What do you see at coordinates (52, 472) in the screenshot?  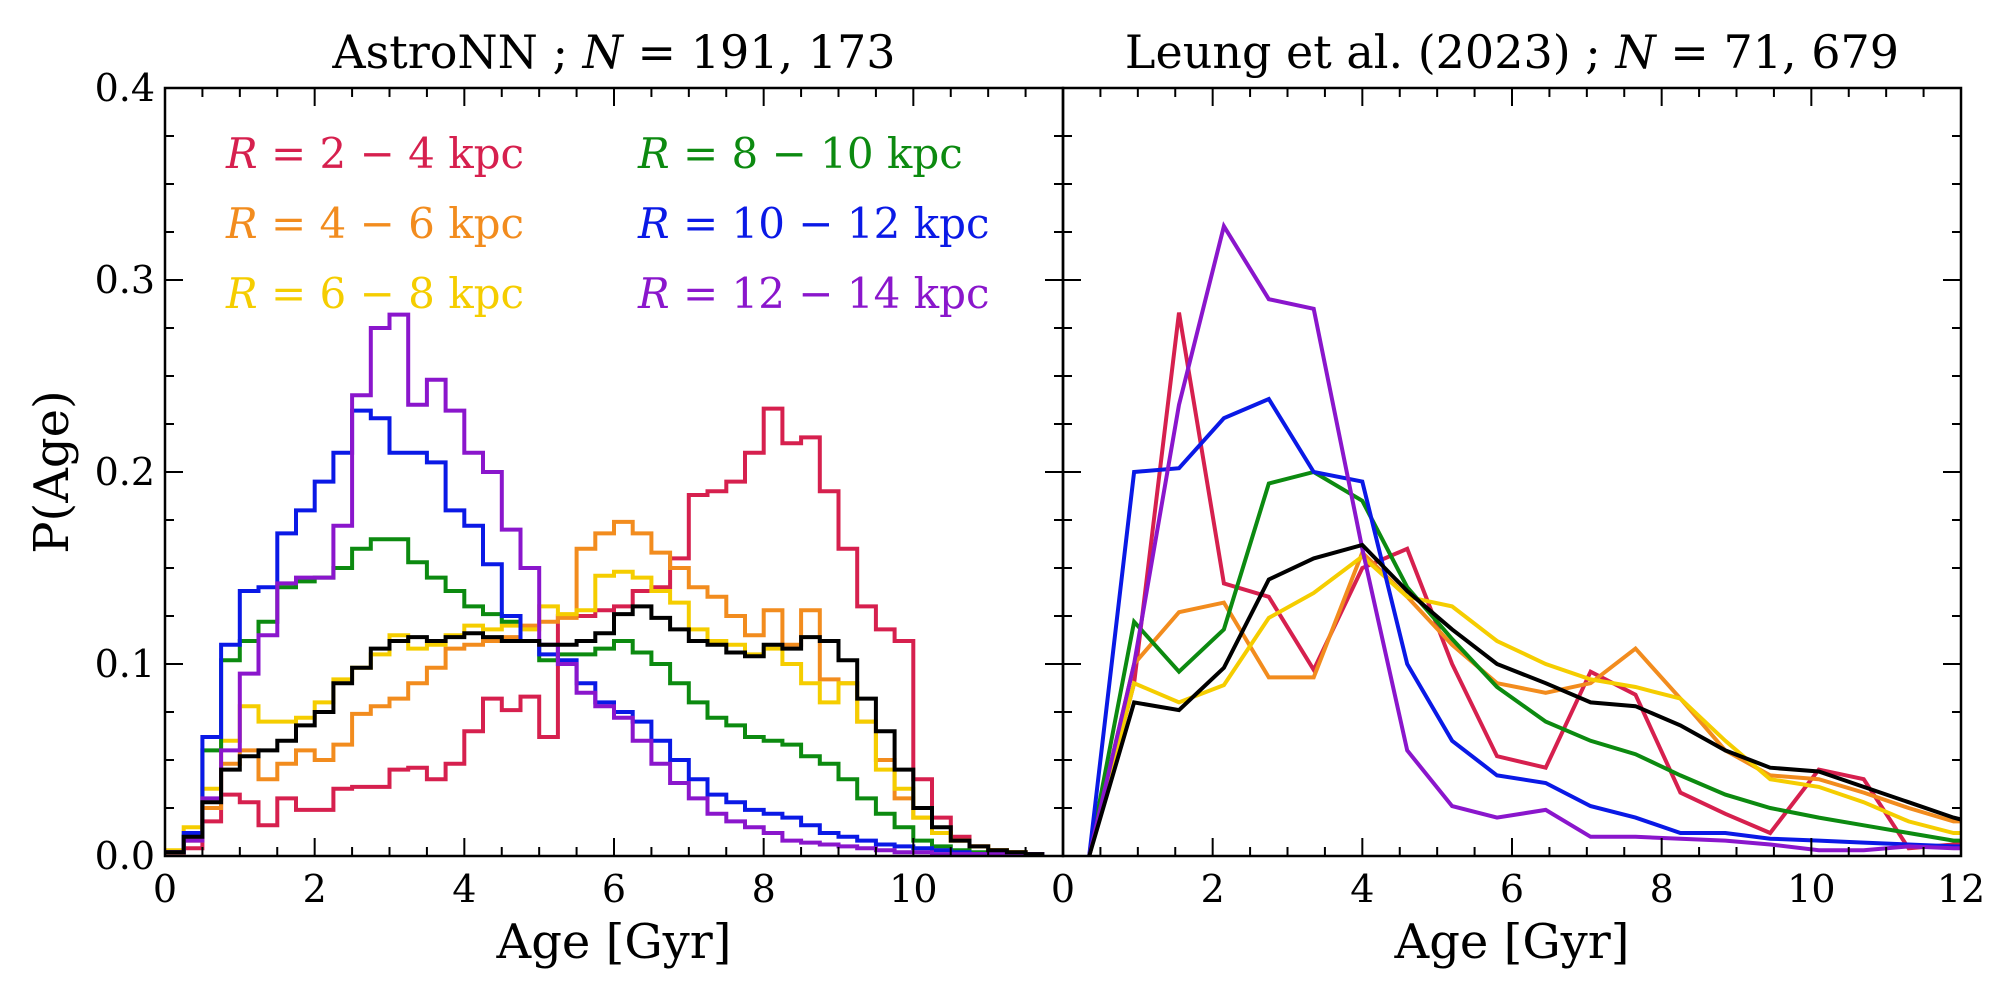 I see `y-axis-label: P(Age)` at bounding box center [52, 472].